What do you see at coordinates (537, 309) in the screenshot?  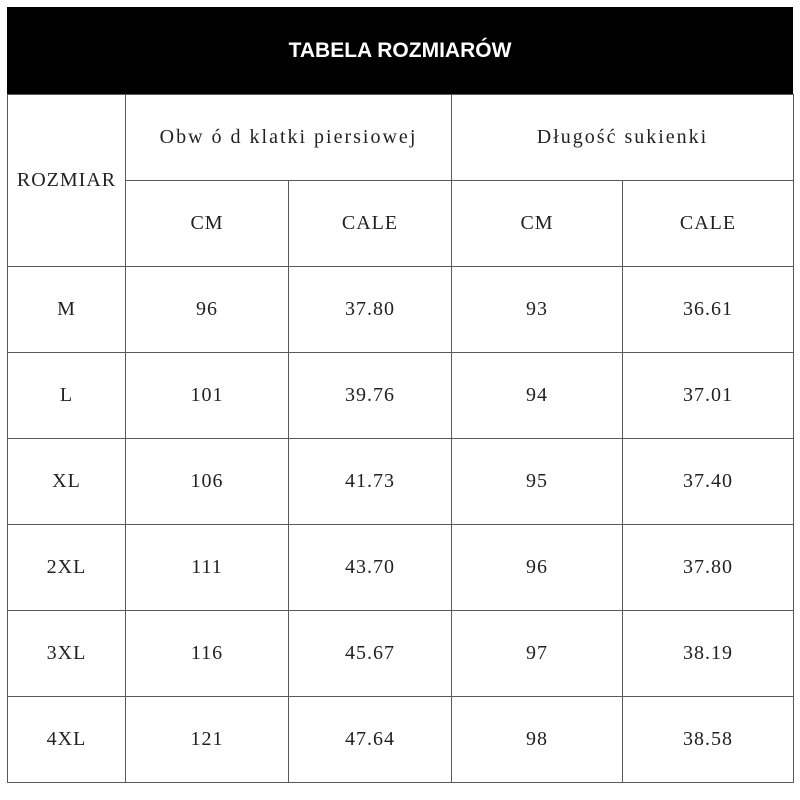 I see `length-cm-cell: 93` at bounding box center [537, 309].